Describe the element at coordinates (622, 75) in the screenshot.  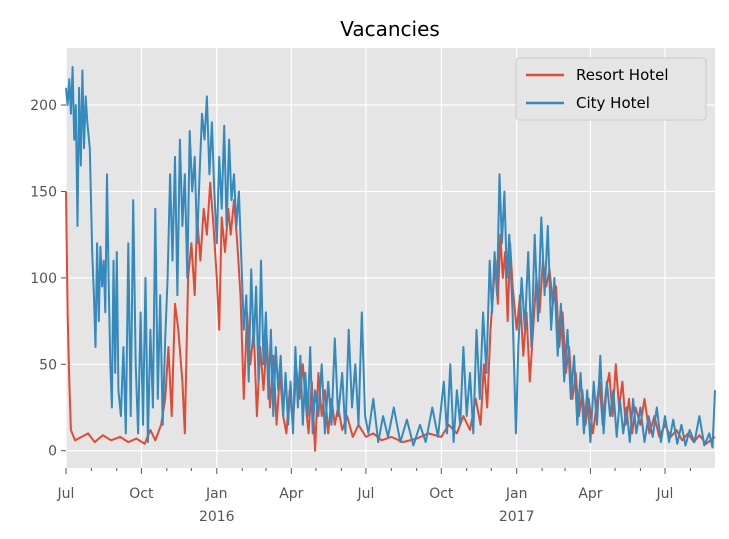
I see `legend-label: Resort Hotel` at that location.